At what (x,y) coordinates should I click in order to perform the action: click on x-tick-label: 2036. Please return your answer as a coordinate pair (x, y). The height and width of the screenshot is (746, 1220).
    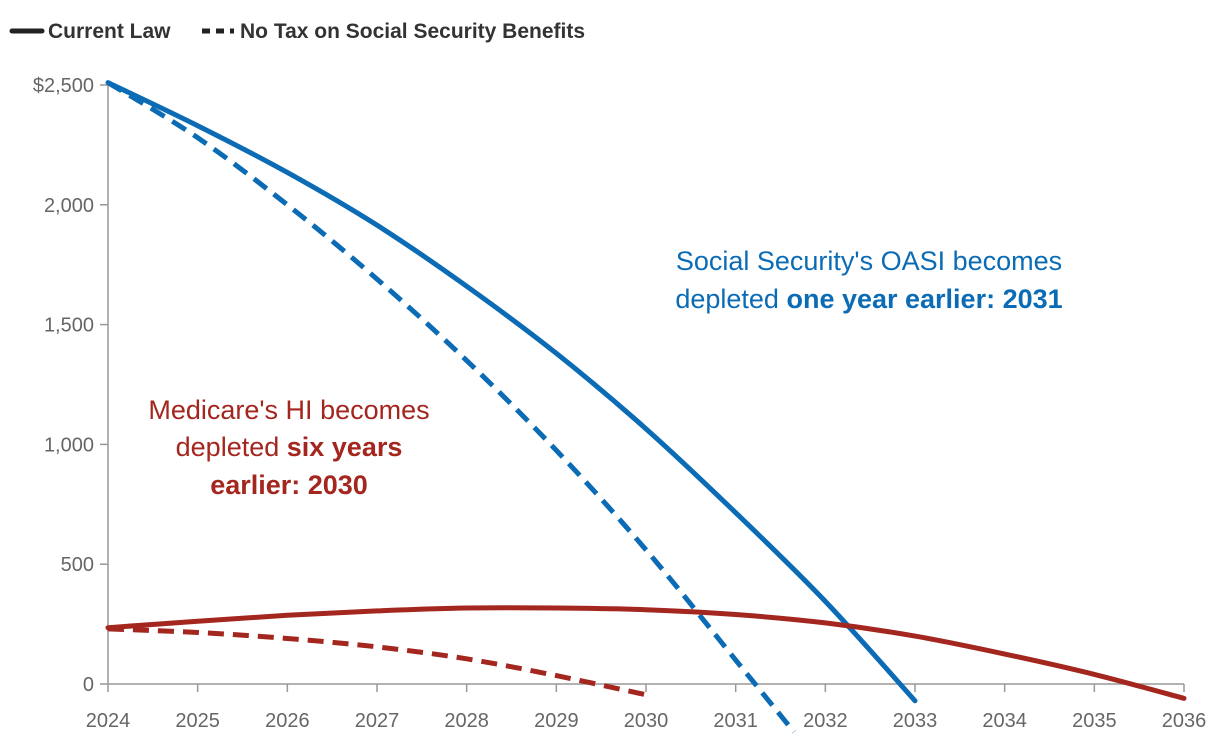
    Looking at the image, I should click on (1184, 721).